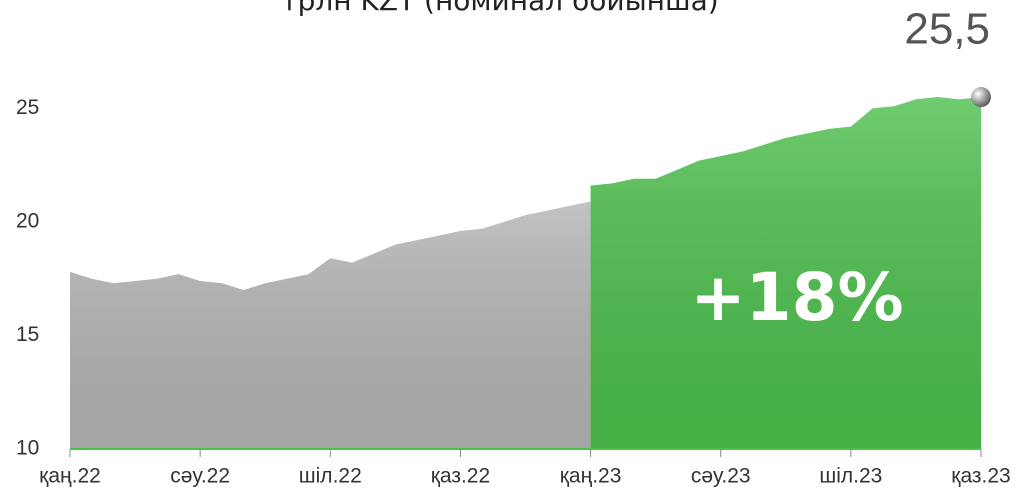  I want to click on end-marker, so click(981, 97).